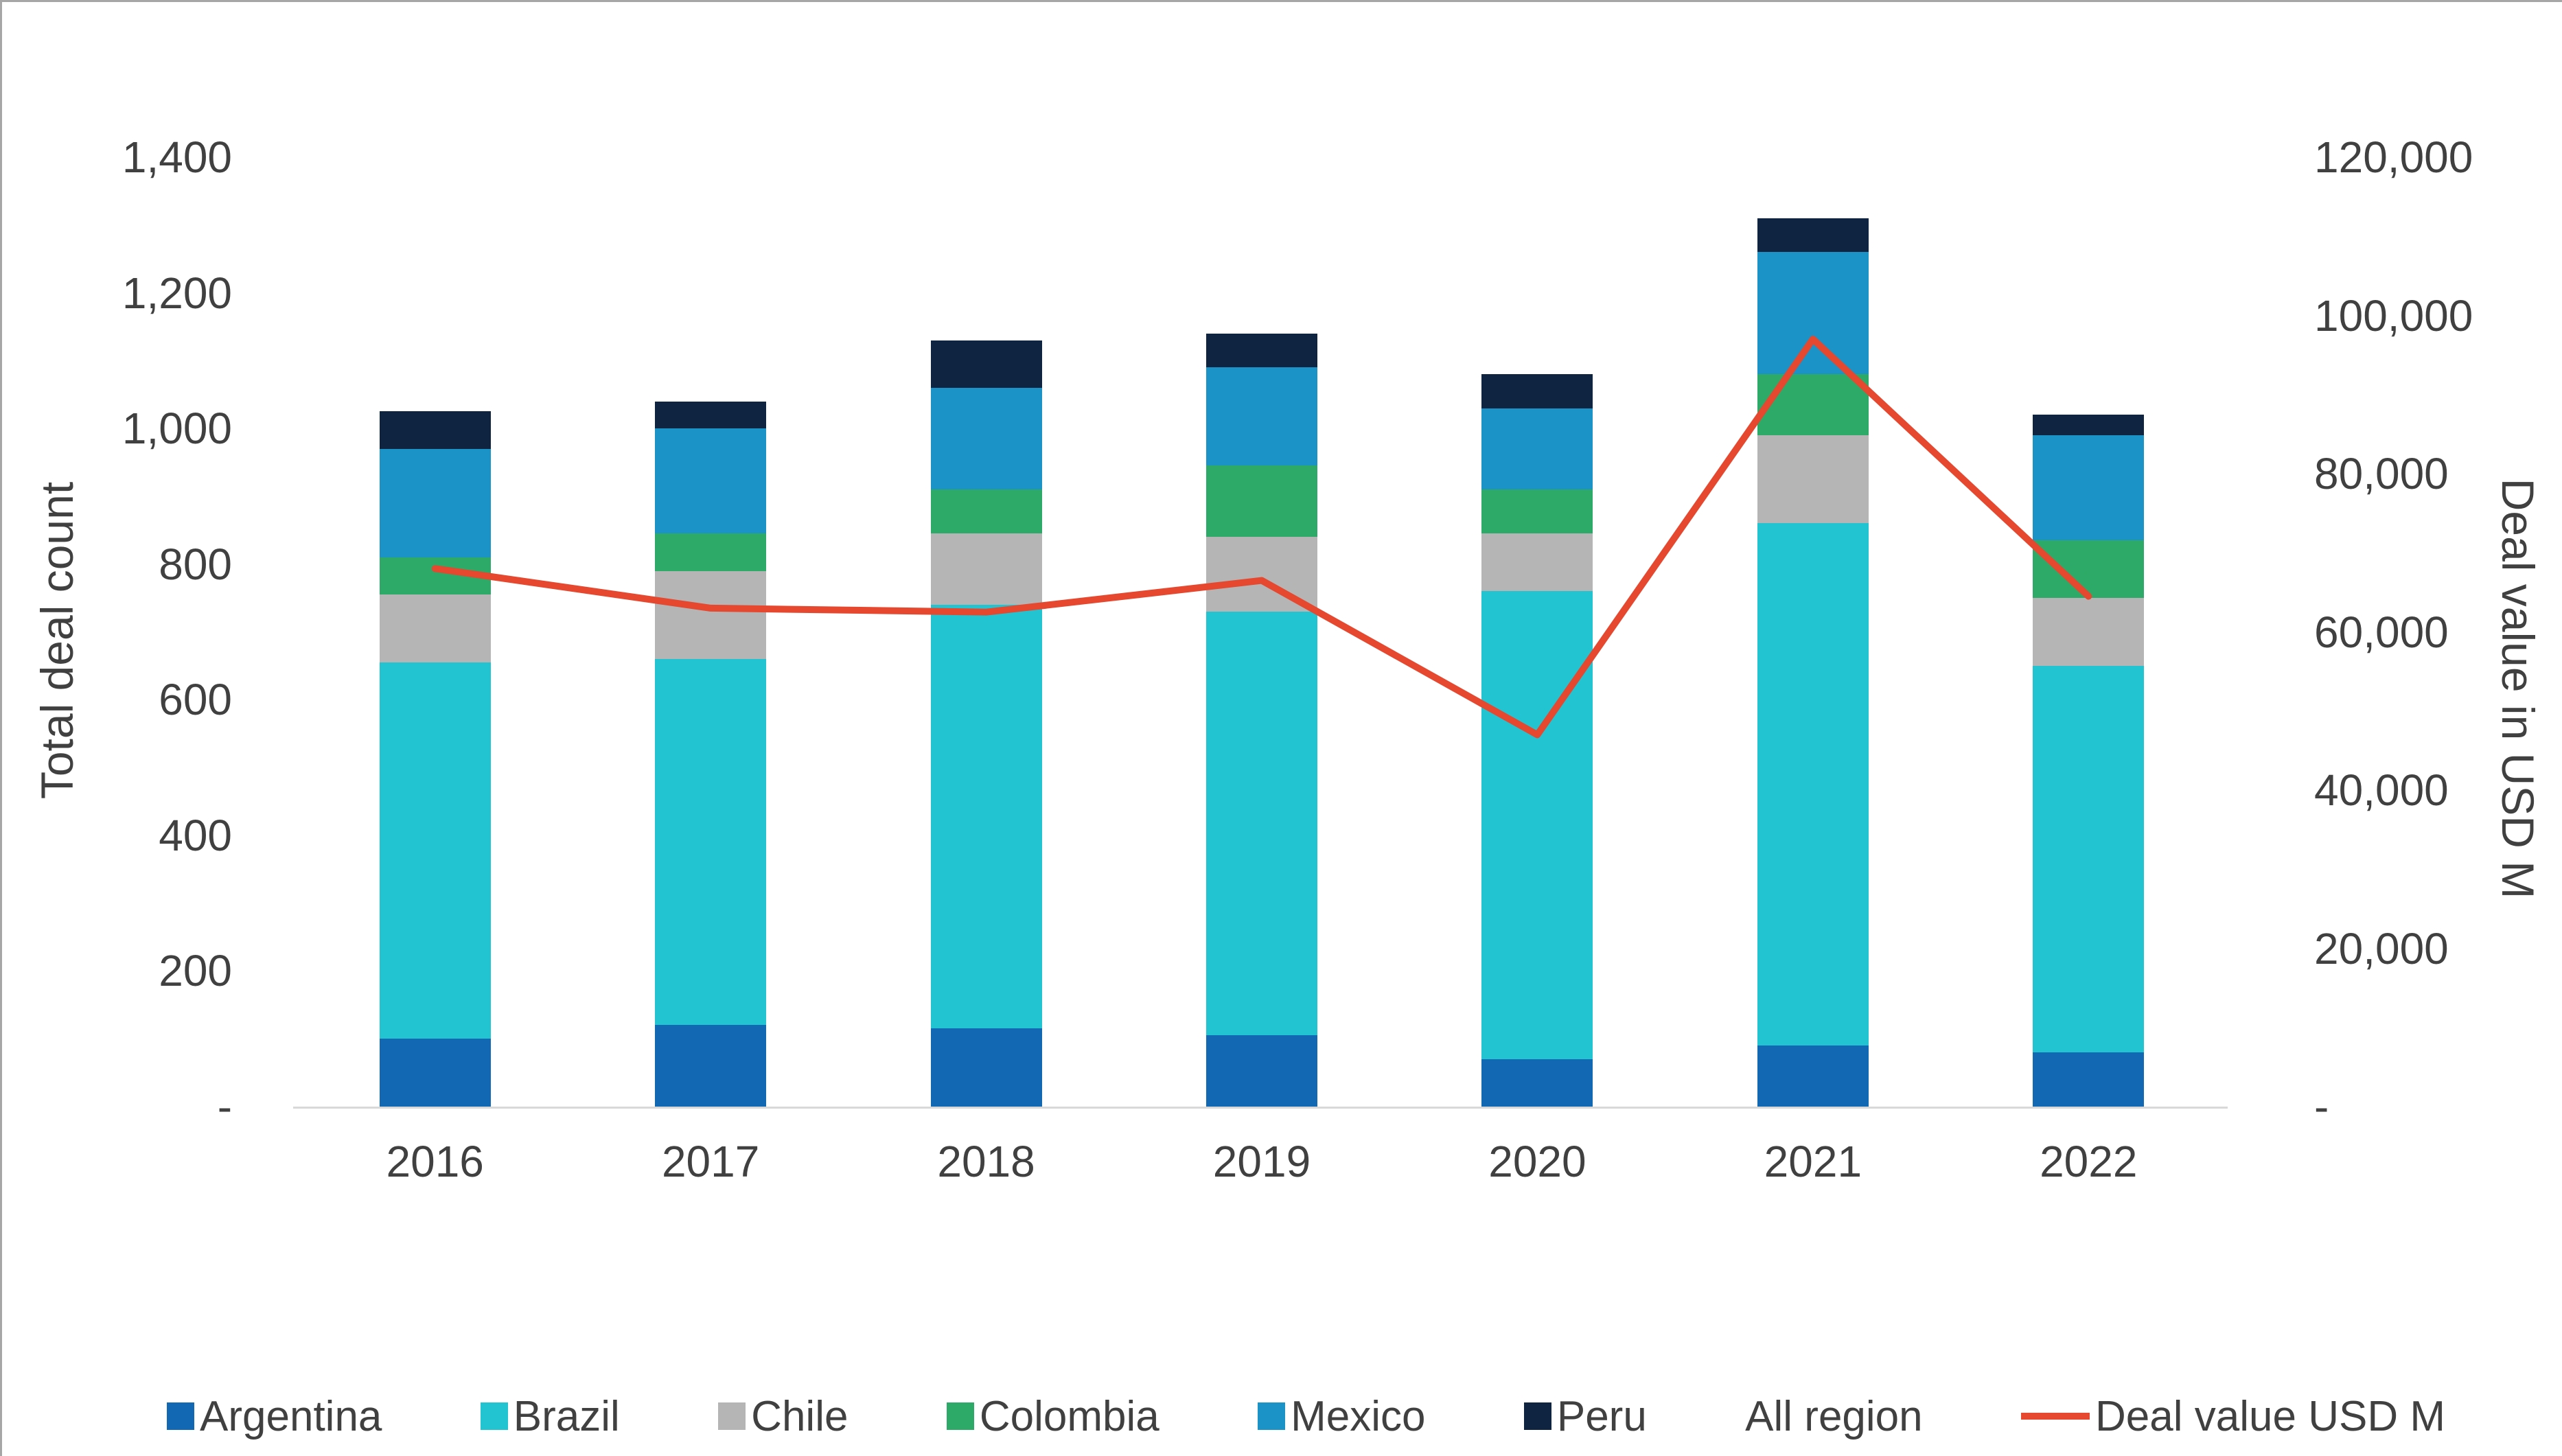  I want to click on x-axis-line, so click(1260, 1108).